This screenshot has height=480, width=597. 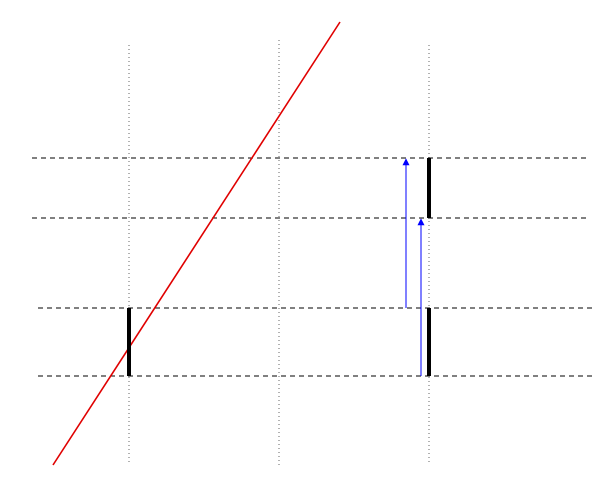 What do you see at coordinates (413, 267) in the screenshot?
I see `arrows` at bounding box center [413, 267].